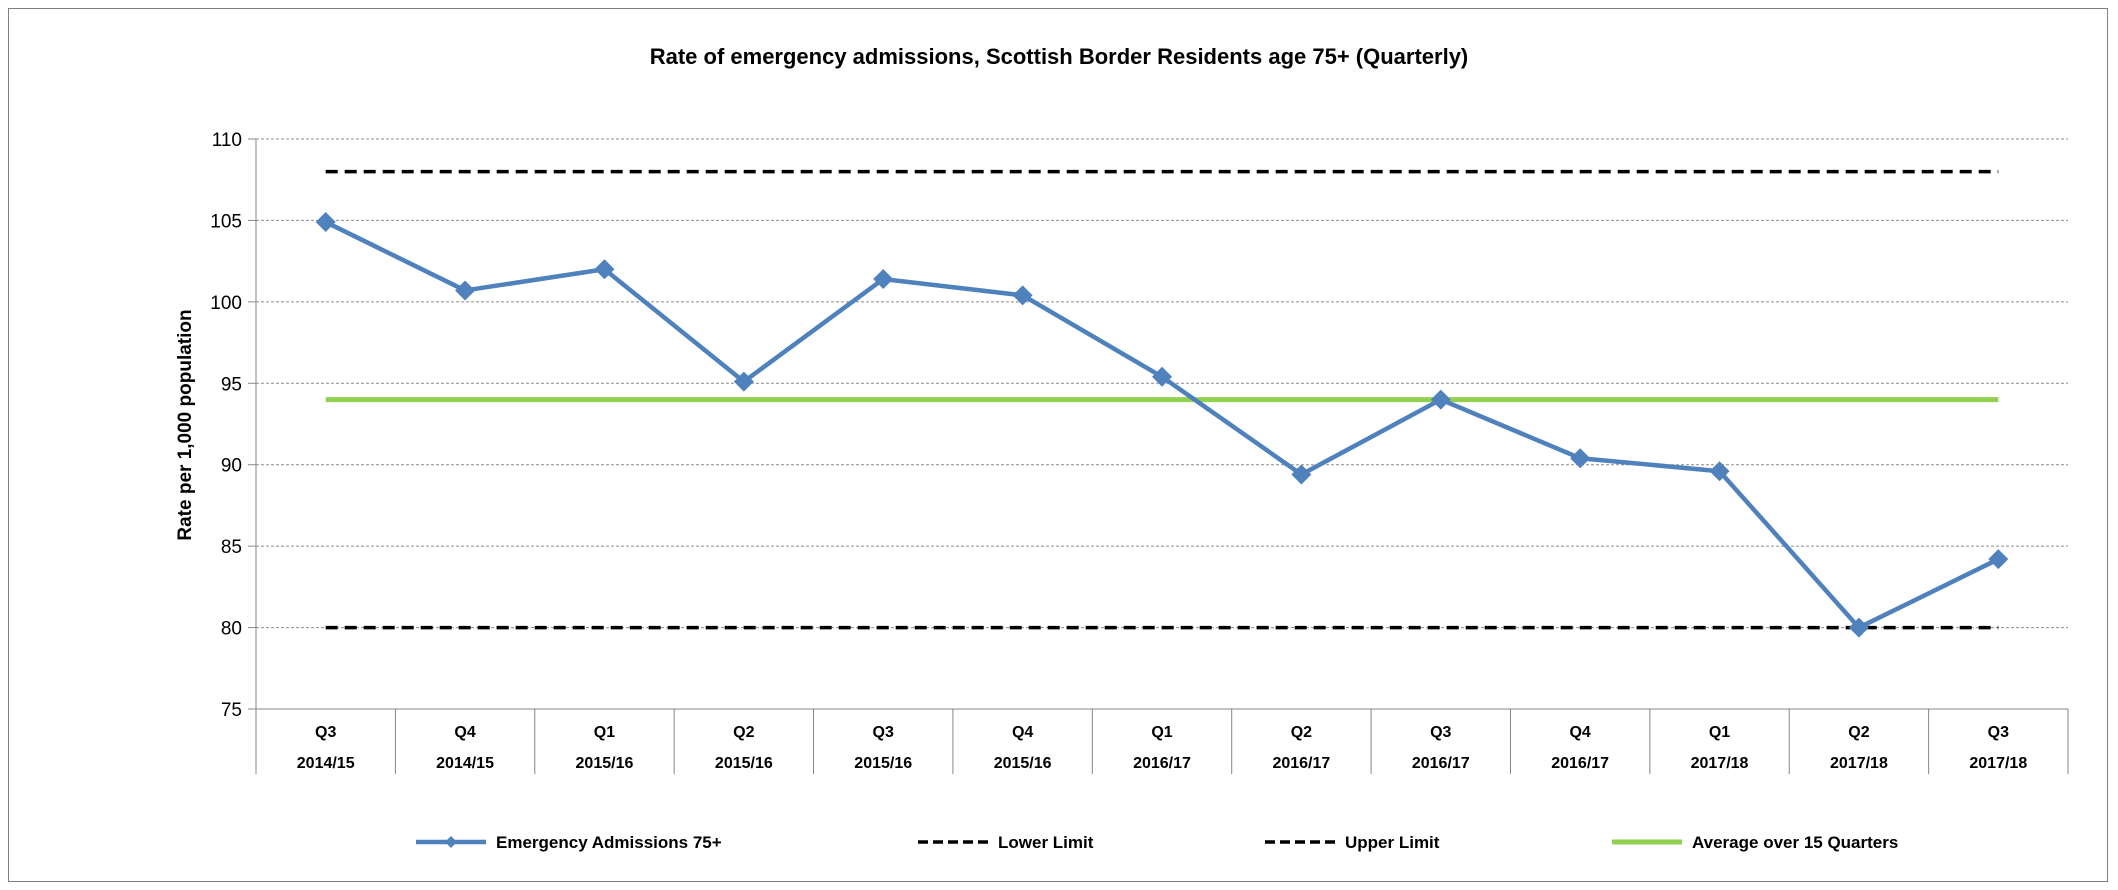  What do you see at coordinates (231, 384) in the screenshot?
I see `y-tick-label: 95` at bounding box center [231, 384].